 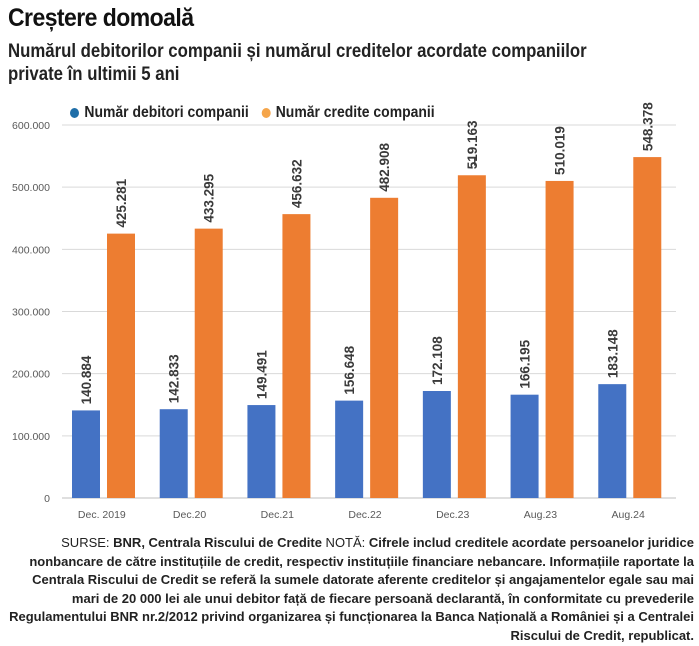 I want to click on y-tick-label: 500.000, so click(x=31, y=188).